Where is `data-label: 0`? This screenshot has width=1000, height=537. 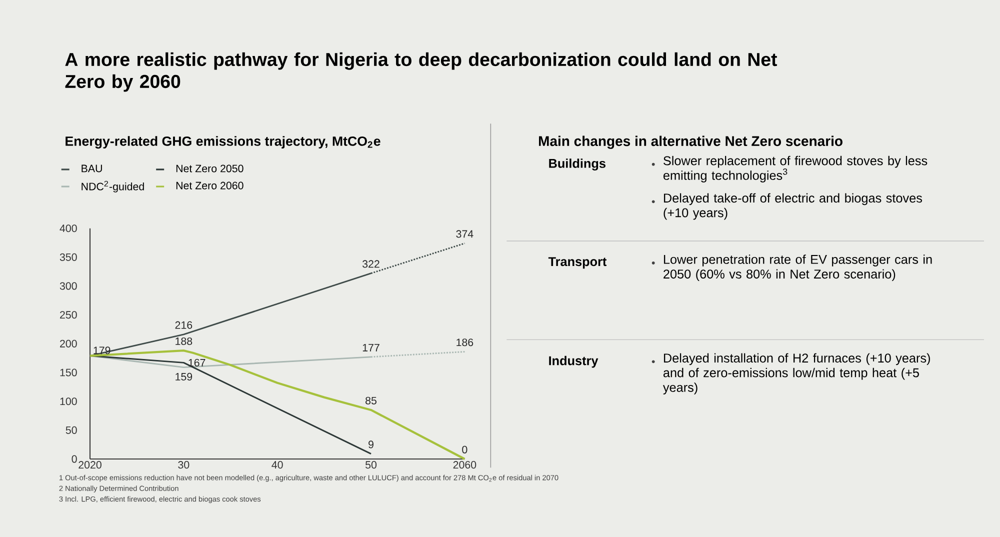
data-label: 0 is located at coordinates (465, 450).